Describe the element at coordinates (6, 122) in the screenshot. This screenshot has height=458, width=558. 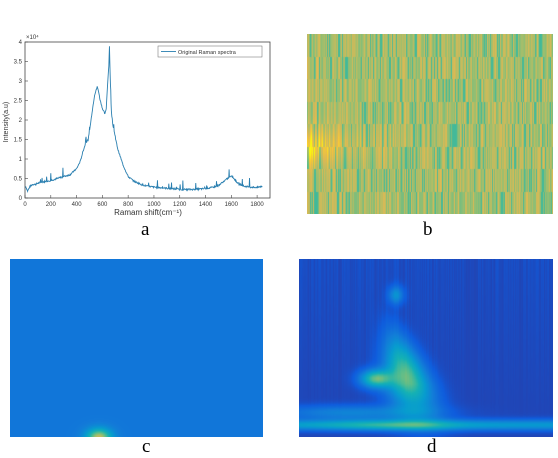
I see `y-axis-label: Intensity(a.u)` at that location.